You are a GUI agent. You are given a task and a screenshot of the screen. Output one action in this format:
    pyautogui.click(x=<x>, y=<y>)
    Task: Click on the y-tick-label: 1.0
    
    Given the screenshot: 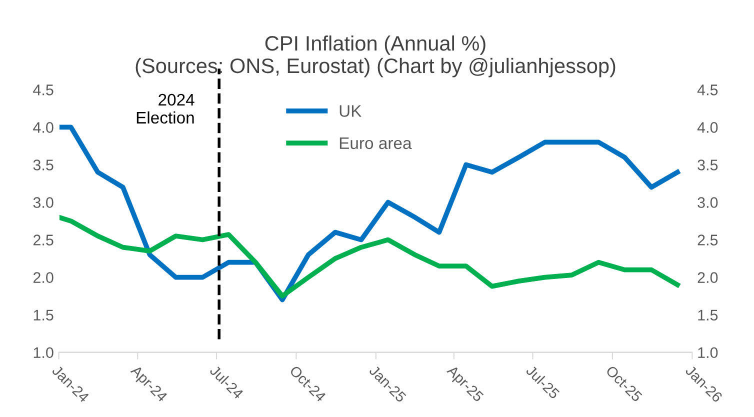 What is the action you would take?
    pyautogui.click(x=44, y=352)
    